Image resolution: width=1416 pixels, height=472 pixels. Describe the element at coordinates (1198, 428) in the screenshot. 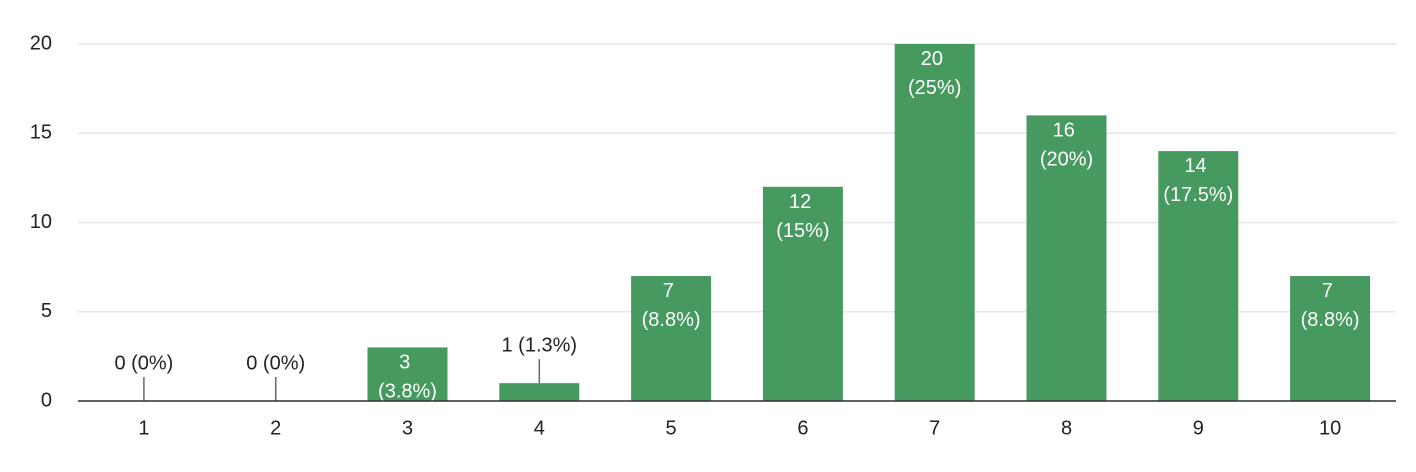

I see `x-tick-label: 9` at that location.